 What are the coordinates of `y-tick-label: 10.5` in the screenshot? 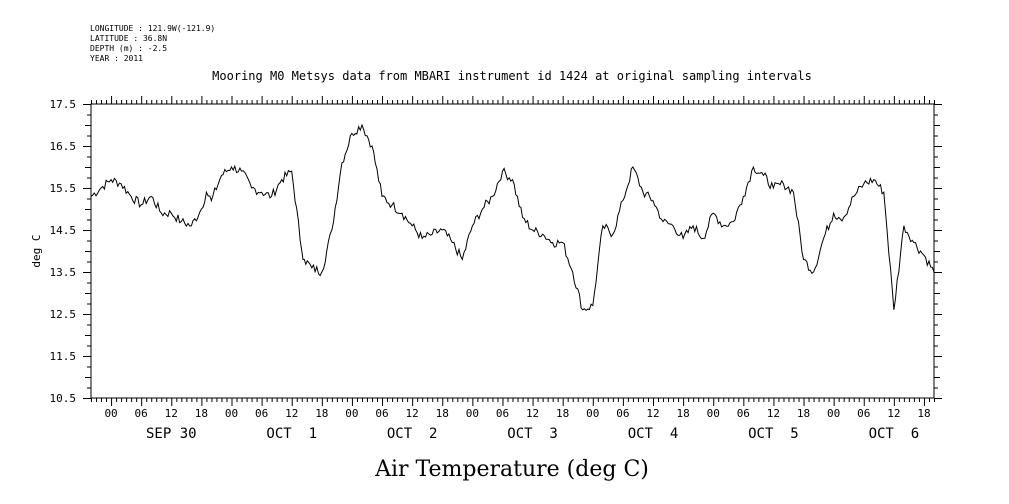 It's located at (63, 398).